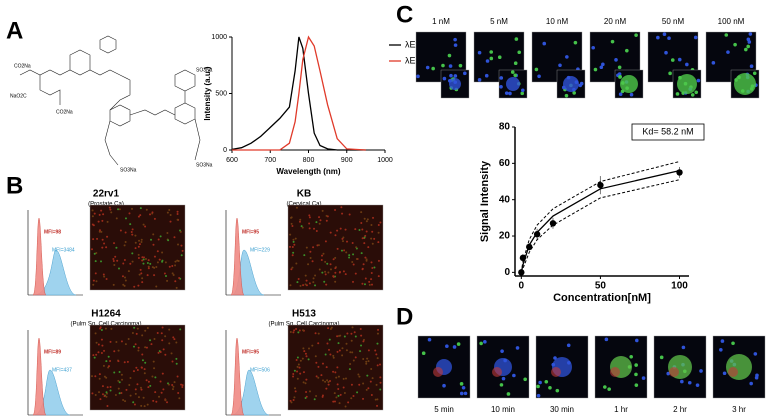 This screenshot has width=770, height=417. What do you see at coordinates (503, 409) in the screenshot?
I see `tile-label: 10 min` at bounding box center [503, 409].